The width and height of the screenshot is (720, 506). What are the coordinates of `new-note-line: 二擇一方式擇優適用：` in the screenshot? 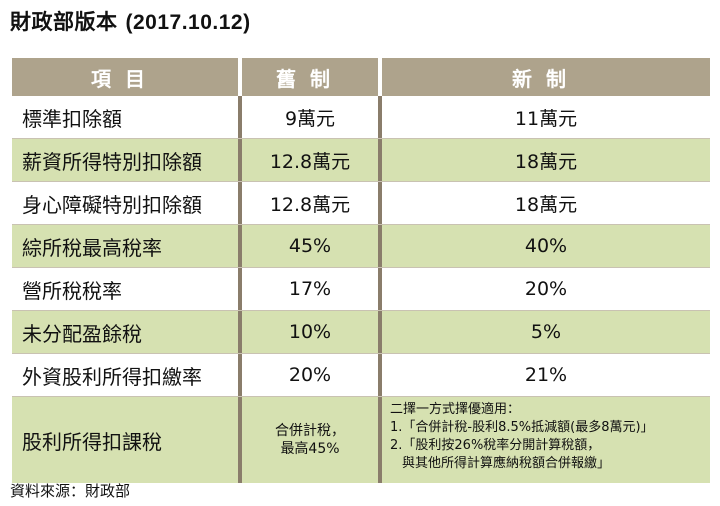 It's located at (455, 409).